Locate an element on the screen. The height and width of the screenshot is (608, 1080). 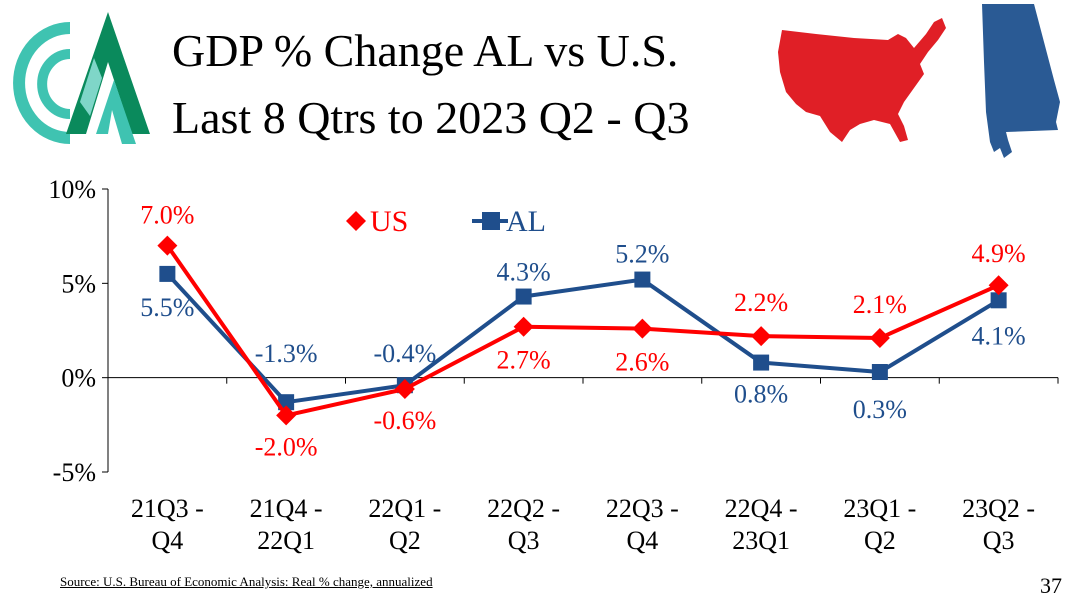
alabama-map-icon is located at coordinates (1021, 81).